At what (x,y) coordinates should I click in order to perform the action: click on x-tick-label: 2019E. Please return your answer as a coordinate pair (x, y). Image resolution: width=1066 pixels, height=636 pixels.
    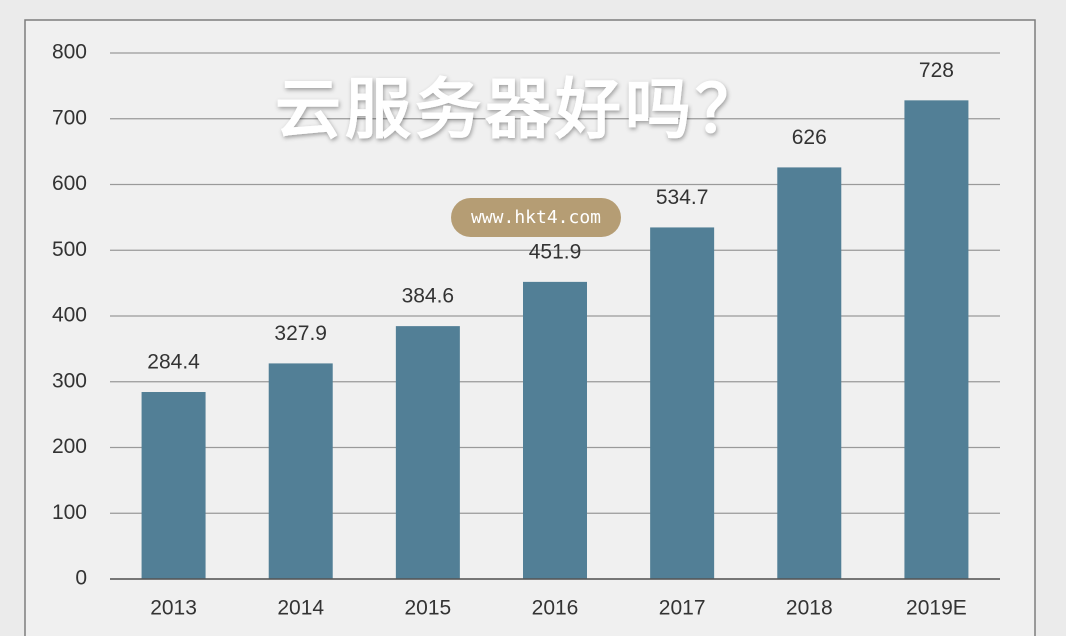
    Looking at the image, I should click on (936, 608).